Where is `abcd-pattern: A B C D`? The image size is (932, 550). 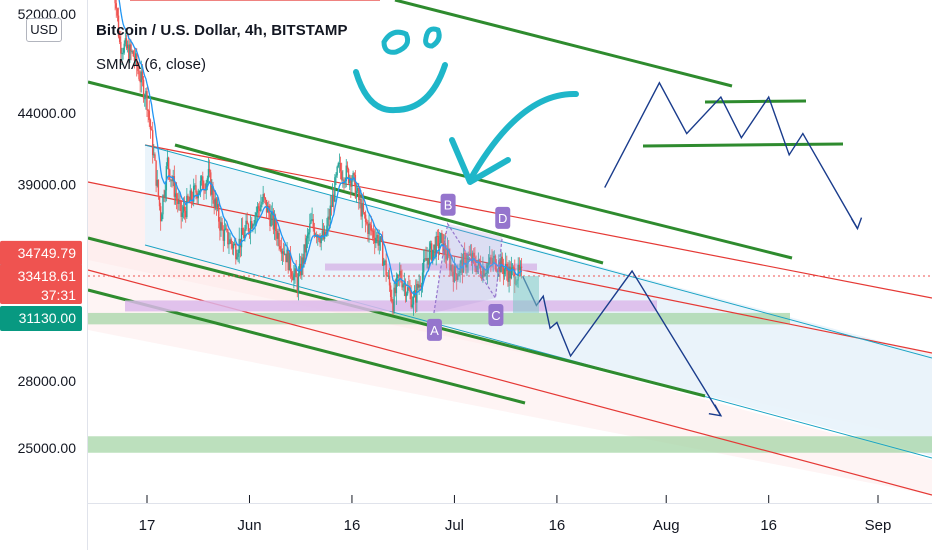
abcd-pattern: A B C D is located at coordinates (468, 267).